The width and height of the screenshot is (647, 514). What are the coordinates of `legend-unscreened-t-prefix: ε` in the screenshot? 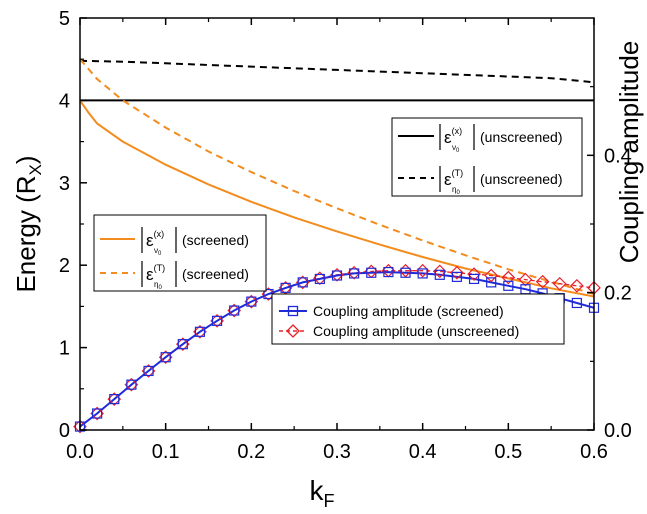 It's located at (448, 179).